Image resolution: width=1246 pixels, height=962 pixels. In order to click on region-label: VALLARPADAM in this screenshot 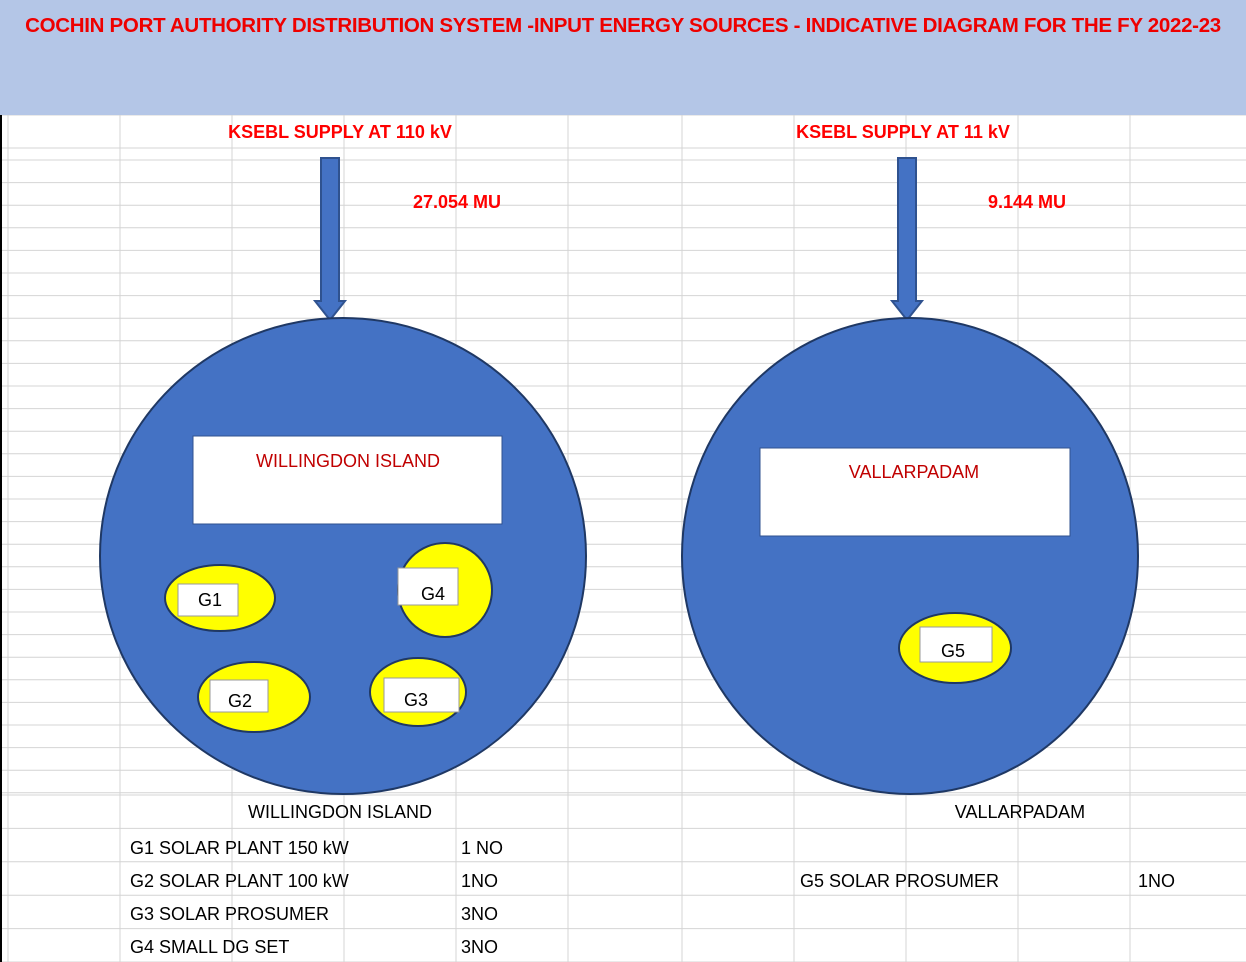, I will do `click(914, 472)`.